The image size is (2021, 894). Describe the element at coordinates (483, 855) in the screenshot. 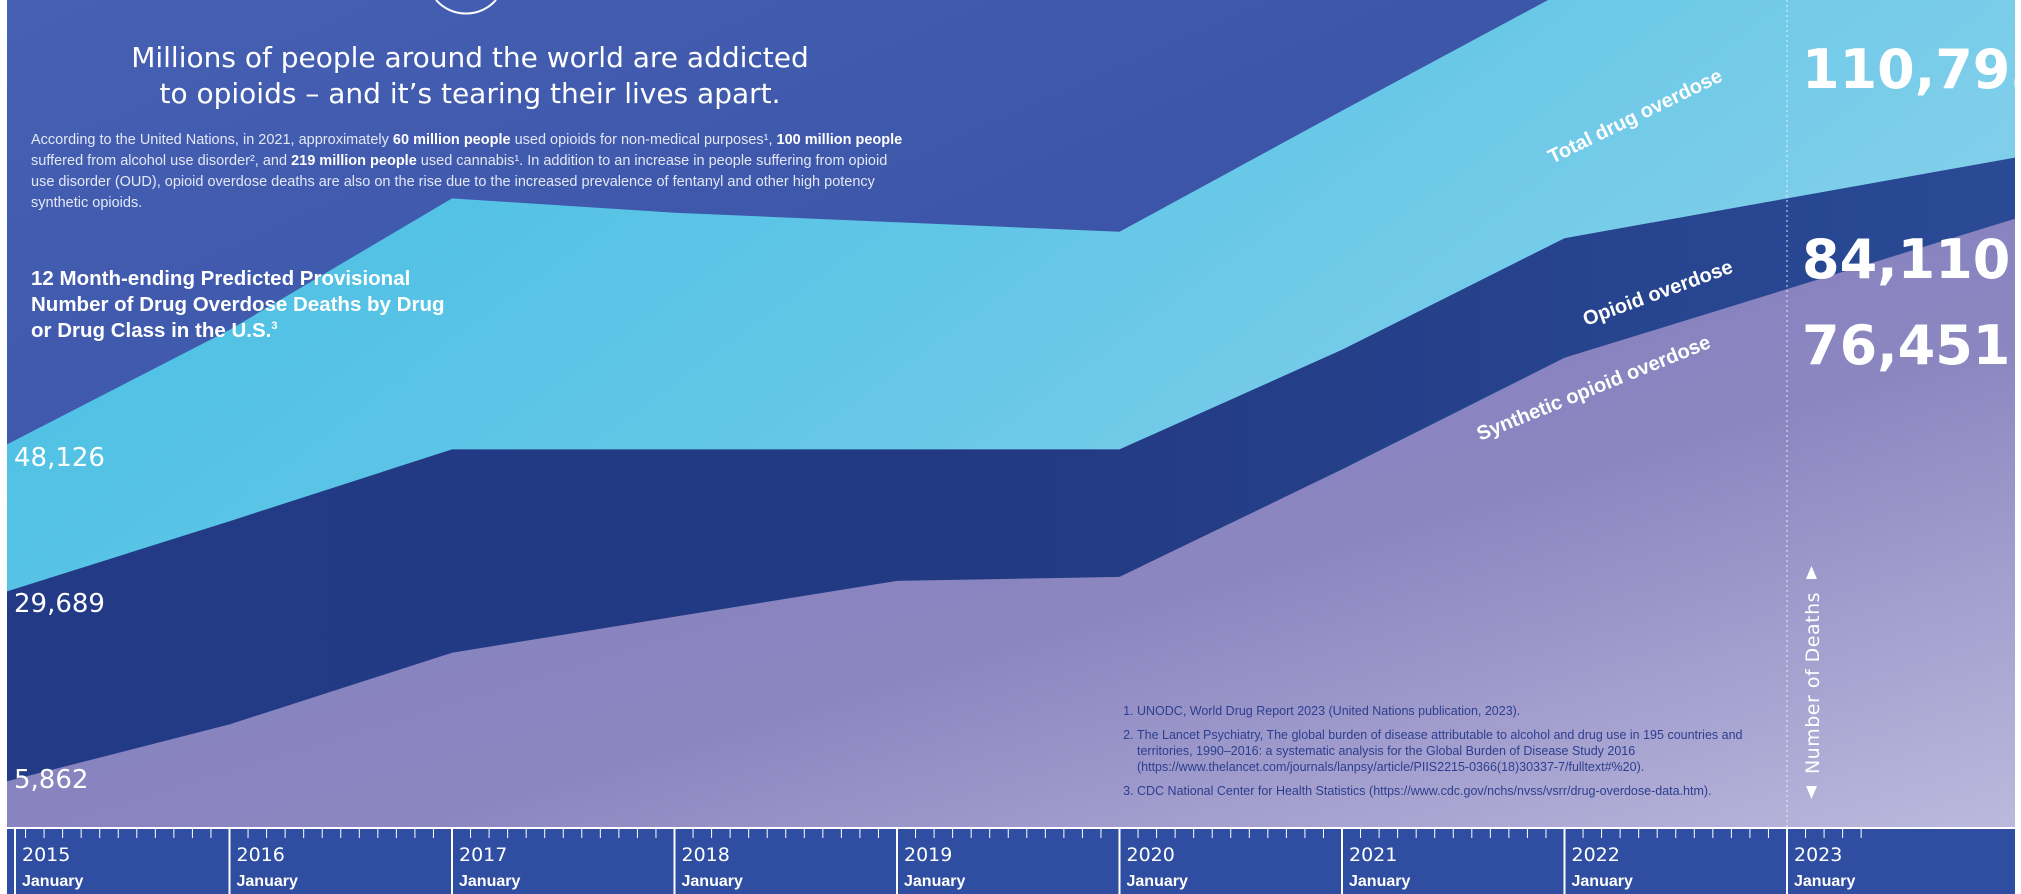

I see `year-label-2017: 2017` at that location.